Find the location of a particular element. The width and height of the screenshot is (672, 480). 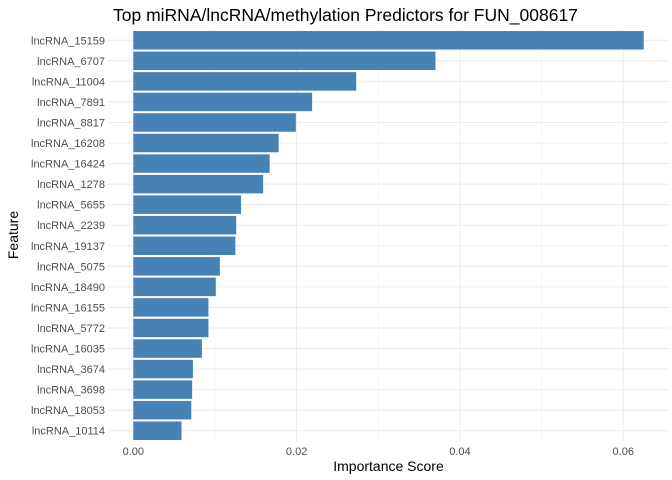

x-axis-title: Importance Score is located at coordinates (388, 466).